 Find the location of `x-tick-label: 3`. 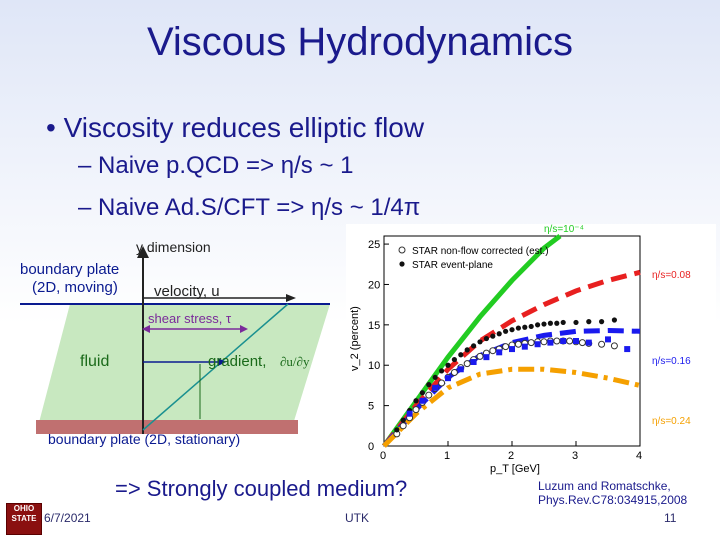

x-tick-label: 3 is located at coordinates (575, 456).